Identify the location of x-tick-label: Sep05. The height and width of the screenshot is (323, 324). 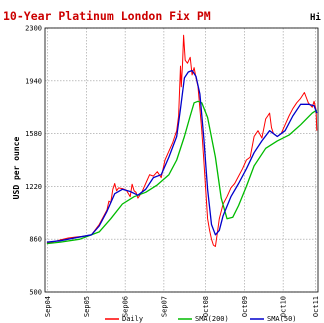
(87, 306).